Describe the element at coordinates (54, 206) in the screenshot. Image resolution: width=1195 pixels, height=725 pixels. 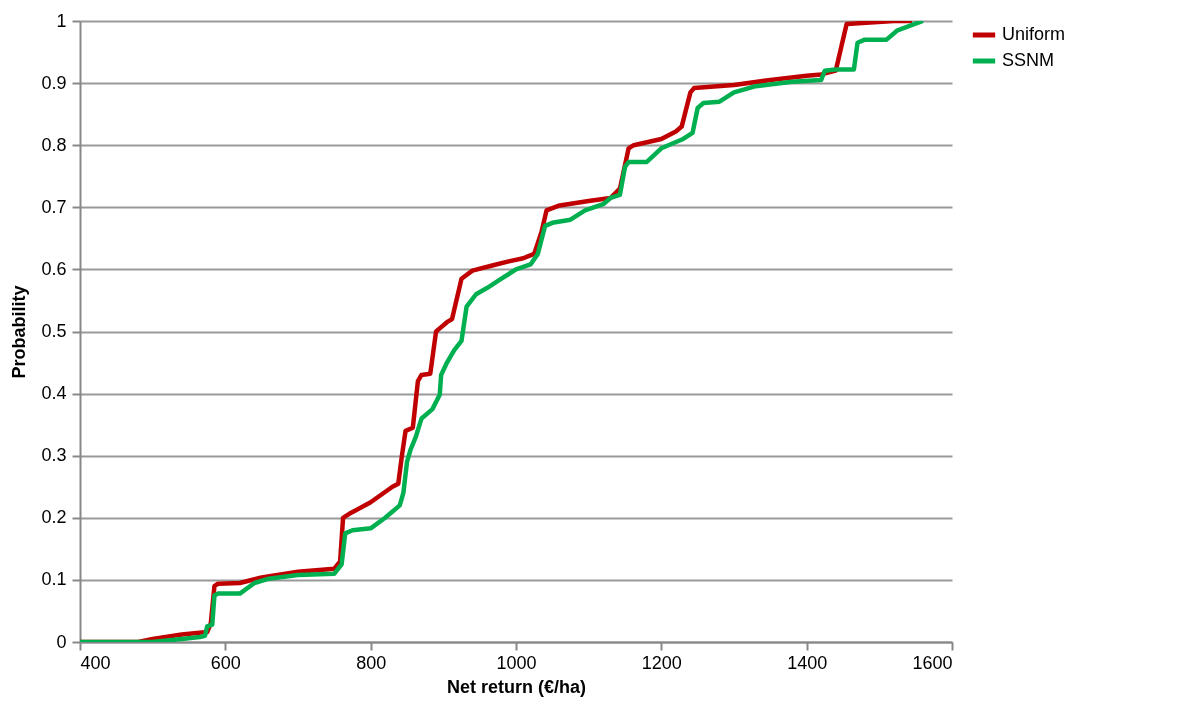
I see `y-tick-label: 0.7` at that location.